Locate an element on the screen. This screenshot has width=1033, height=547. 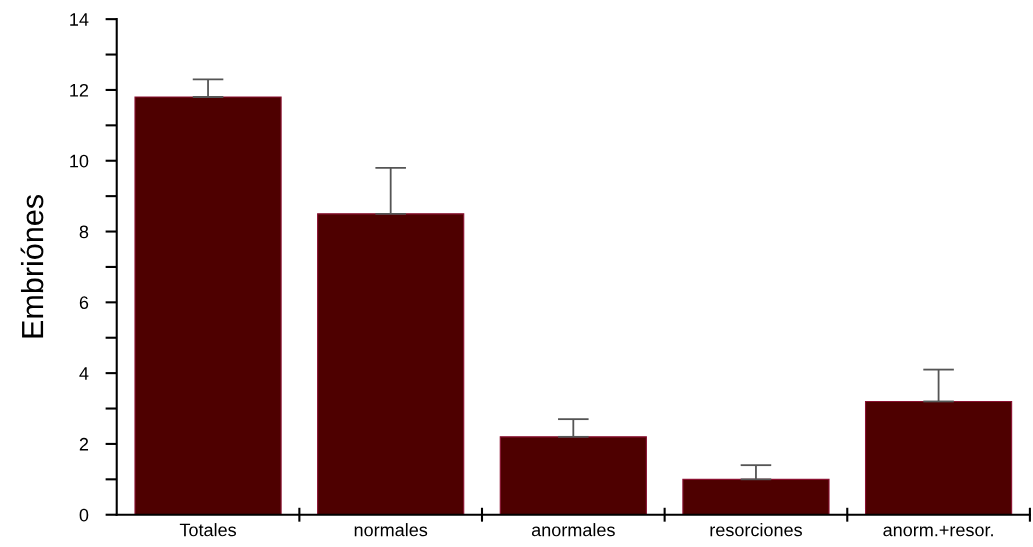
y-tick-label: 12 is located at coordinates (79, 90).